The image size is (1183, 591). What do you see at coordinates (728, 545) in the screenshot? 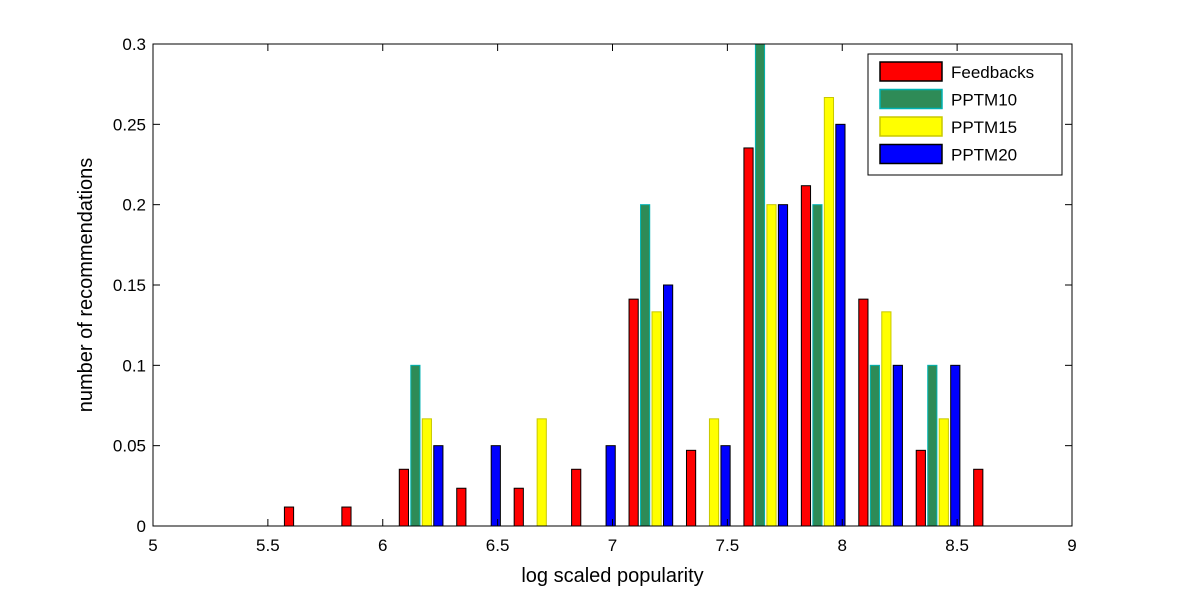
I see `x-tick-label: 7.5` at bounding box center [728, 545].